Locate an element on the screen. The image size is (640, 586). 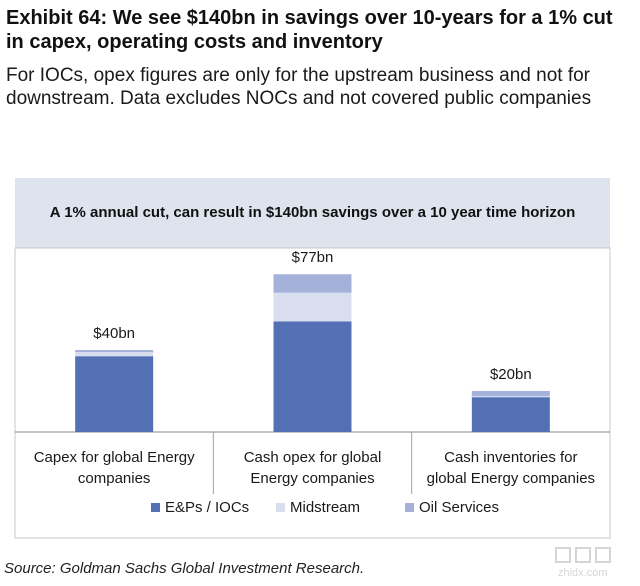
category-label: global Energy companies is located at coordinates (511, 478).